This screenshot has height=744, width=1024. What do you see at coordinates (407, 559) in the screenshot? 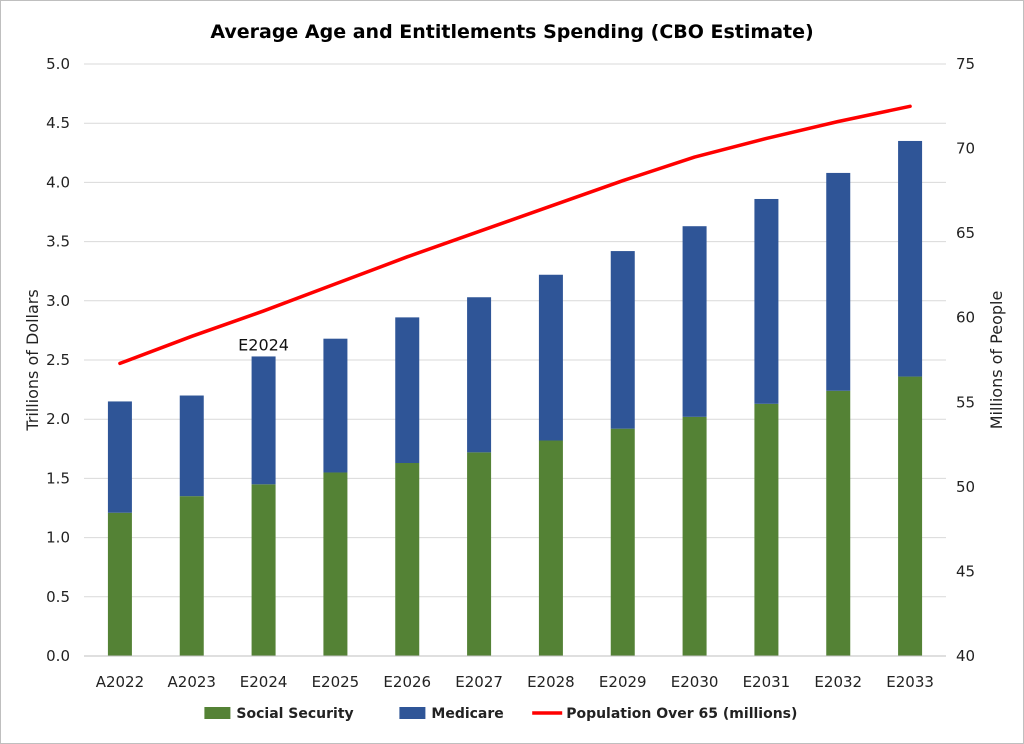
I see `bar-social-security-e2026` at bounding box center [407, 559].